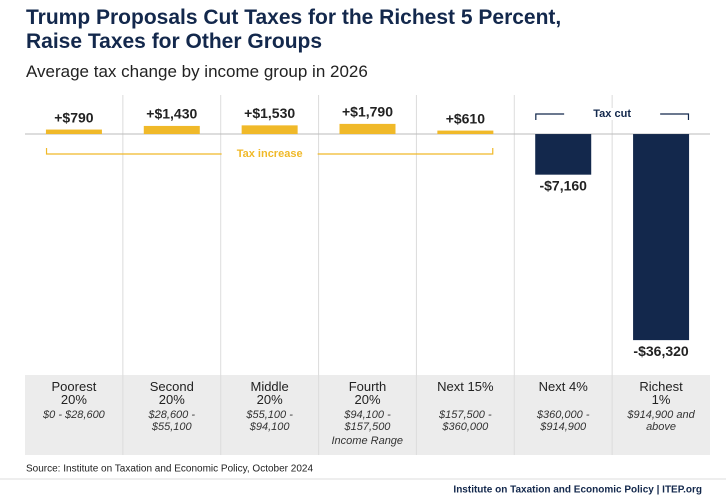 The image size is (726, 500). What do you see at coordinates (563, 185) in the screenshot?
I see `value-label: -$7,160` at bounding box center [563, 185].